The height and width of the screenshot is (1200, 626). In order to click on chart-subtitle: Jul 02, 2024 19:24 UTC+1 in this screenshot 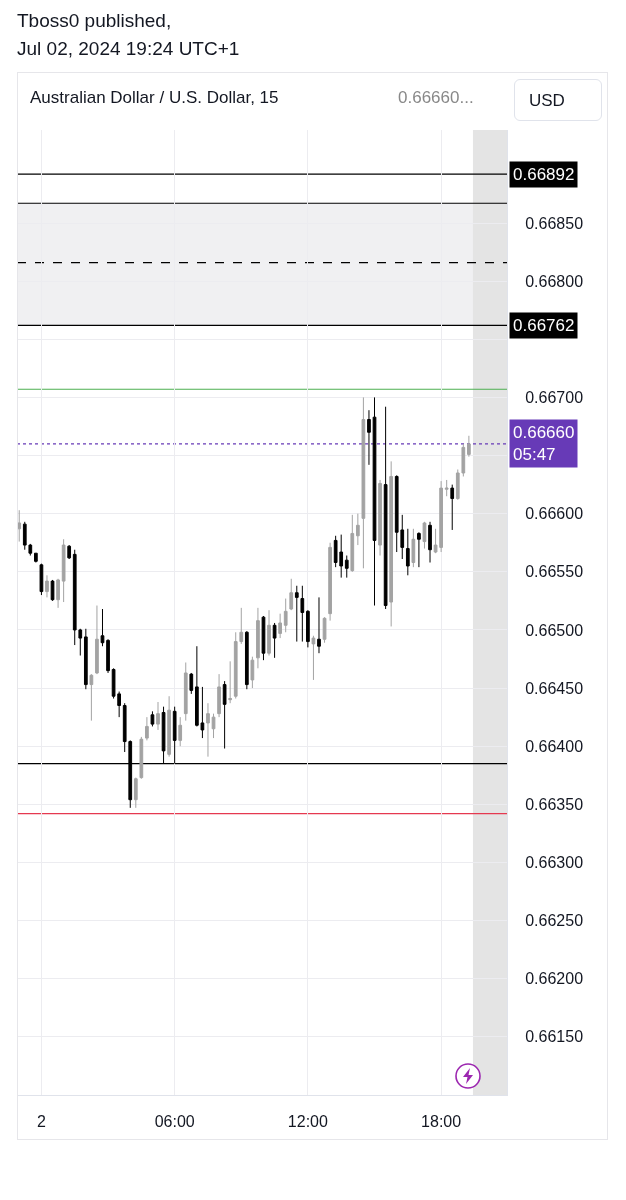, I will do `click(128, 49)`.